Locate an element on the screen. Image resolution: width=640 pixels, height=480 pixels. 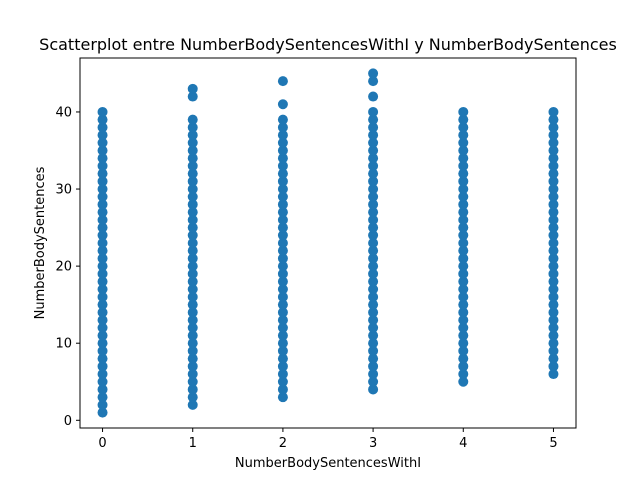
x-axis-label: NumberBodySentencesWithI is located at coordinates (328, 463).